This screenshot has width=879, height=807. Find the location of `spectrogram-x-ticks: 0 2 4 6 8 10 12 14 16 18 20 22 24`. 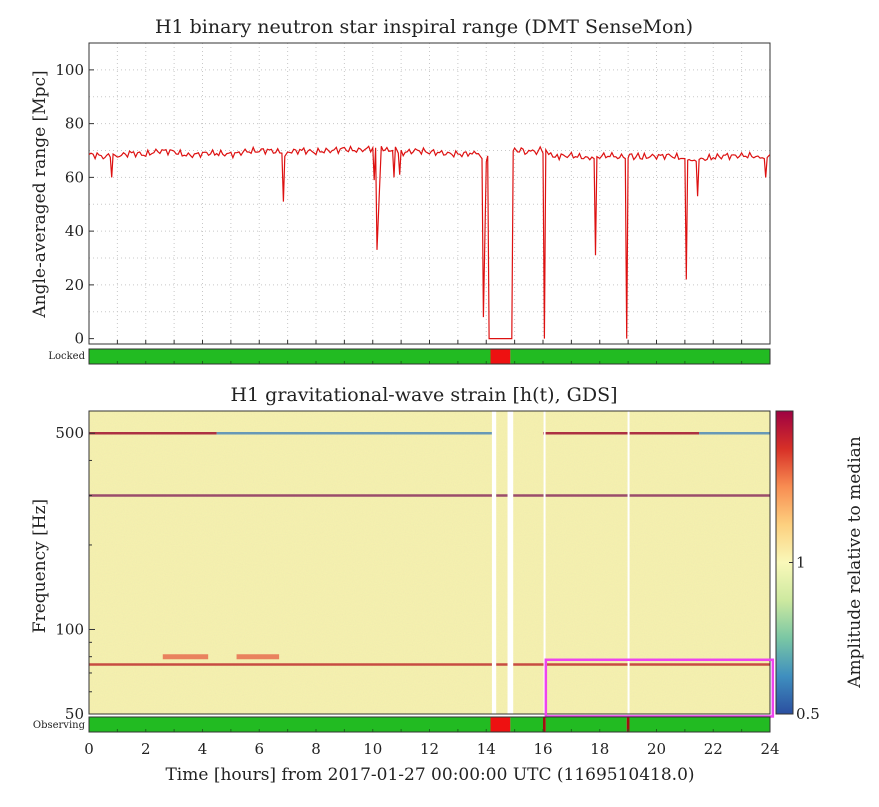

spectrogram-x-ticks: 0 2 4 6 8 10 12 14 16 18 20 22 24 is located at coordinates (431, 749).